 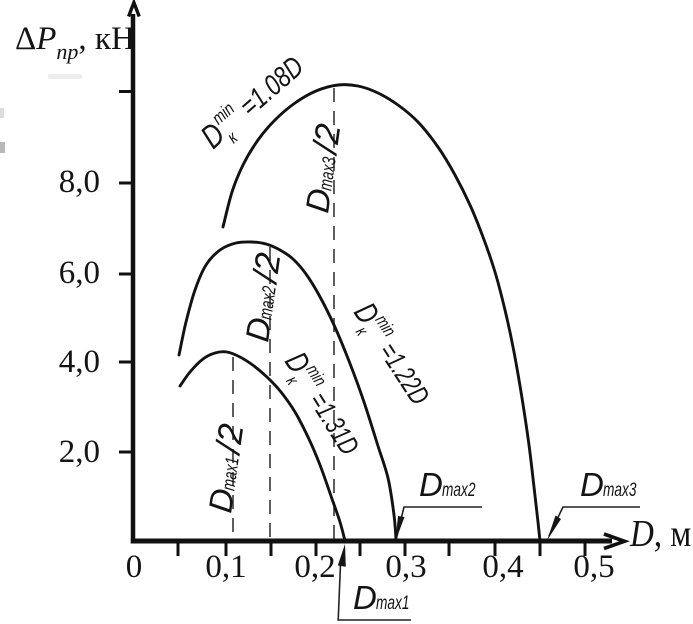 I want to click on svg-text: 2,0, so click(x=79, y=452).